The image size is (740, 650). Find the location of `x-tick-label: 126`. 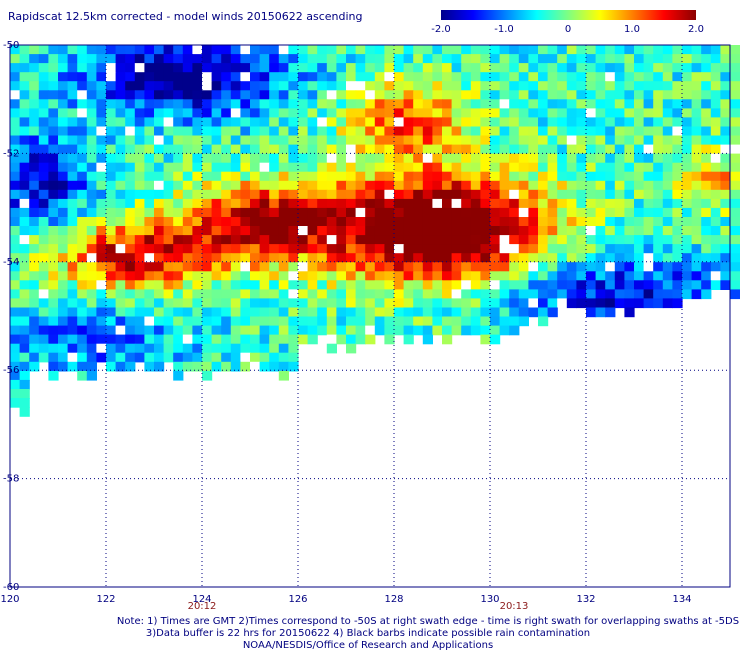

x-tick-label: 126 is located at coordinates (297, 599).